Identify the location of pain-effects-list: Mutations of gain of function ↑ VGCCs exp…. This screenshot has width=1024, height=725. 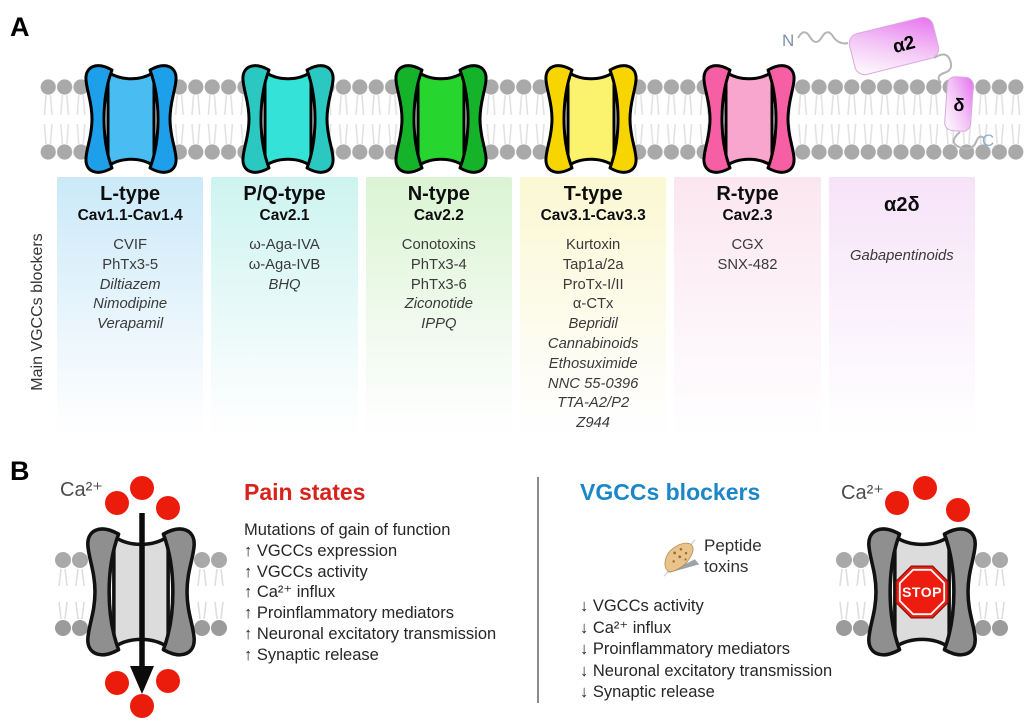
(370, 593).